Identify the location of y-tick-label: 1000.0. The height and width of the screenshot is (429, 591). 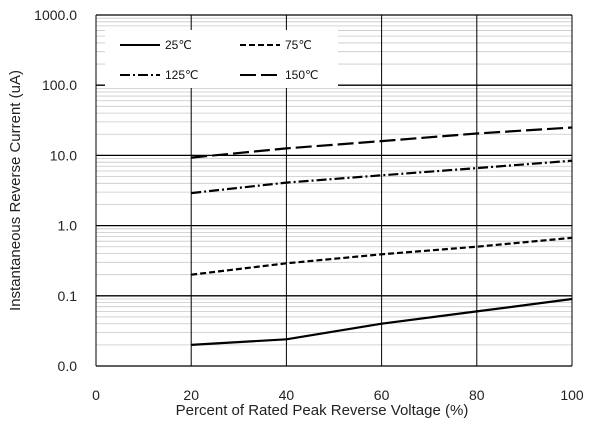
(55, 15).